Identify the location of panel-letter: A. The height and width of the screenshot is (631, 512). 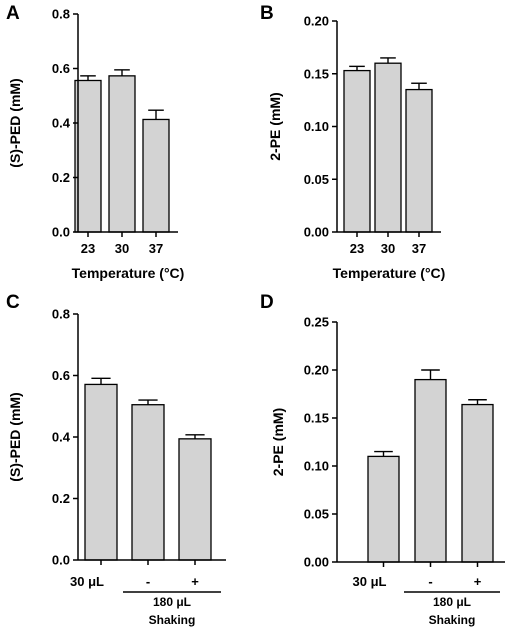
(13, 13).